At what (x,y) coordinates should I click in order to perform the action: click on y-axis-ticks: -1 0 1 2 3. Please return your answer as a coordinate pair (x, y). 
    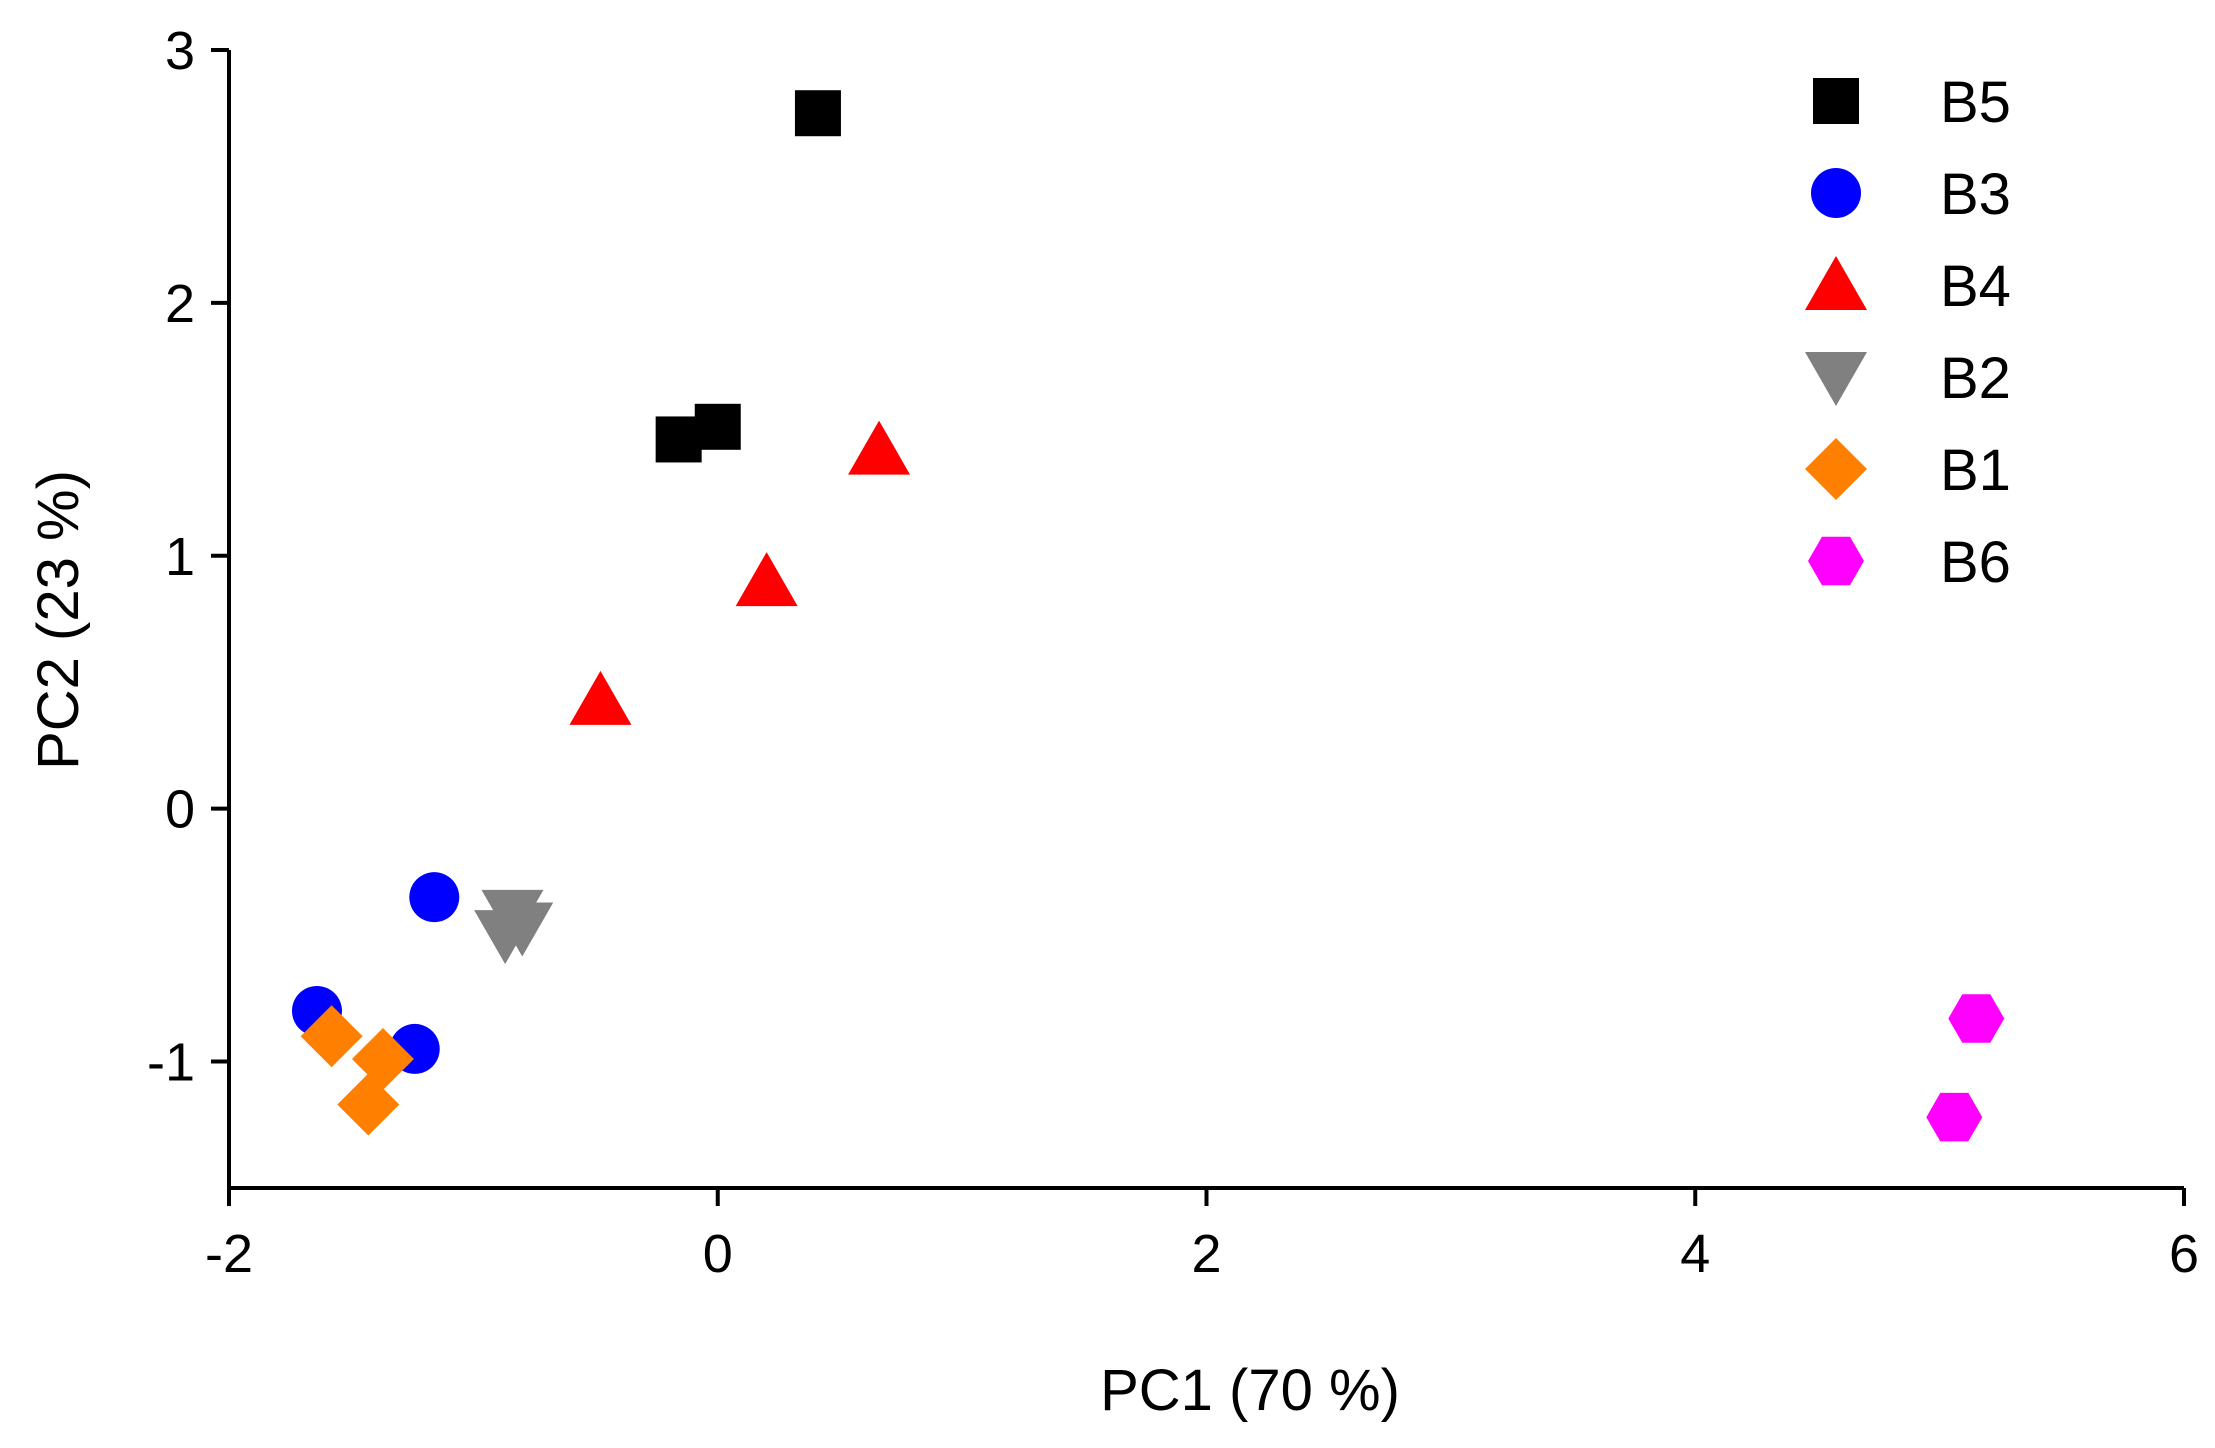
    Looking at the image, I should click on (188, 557).